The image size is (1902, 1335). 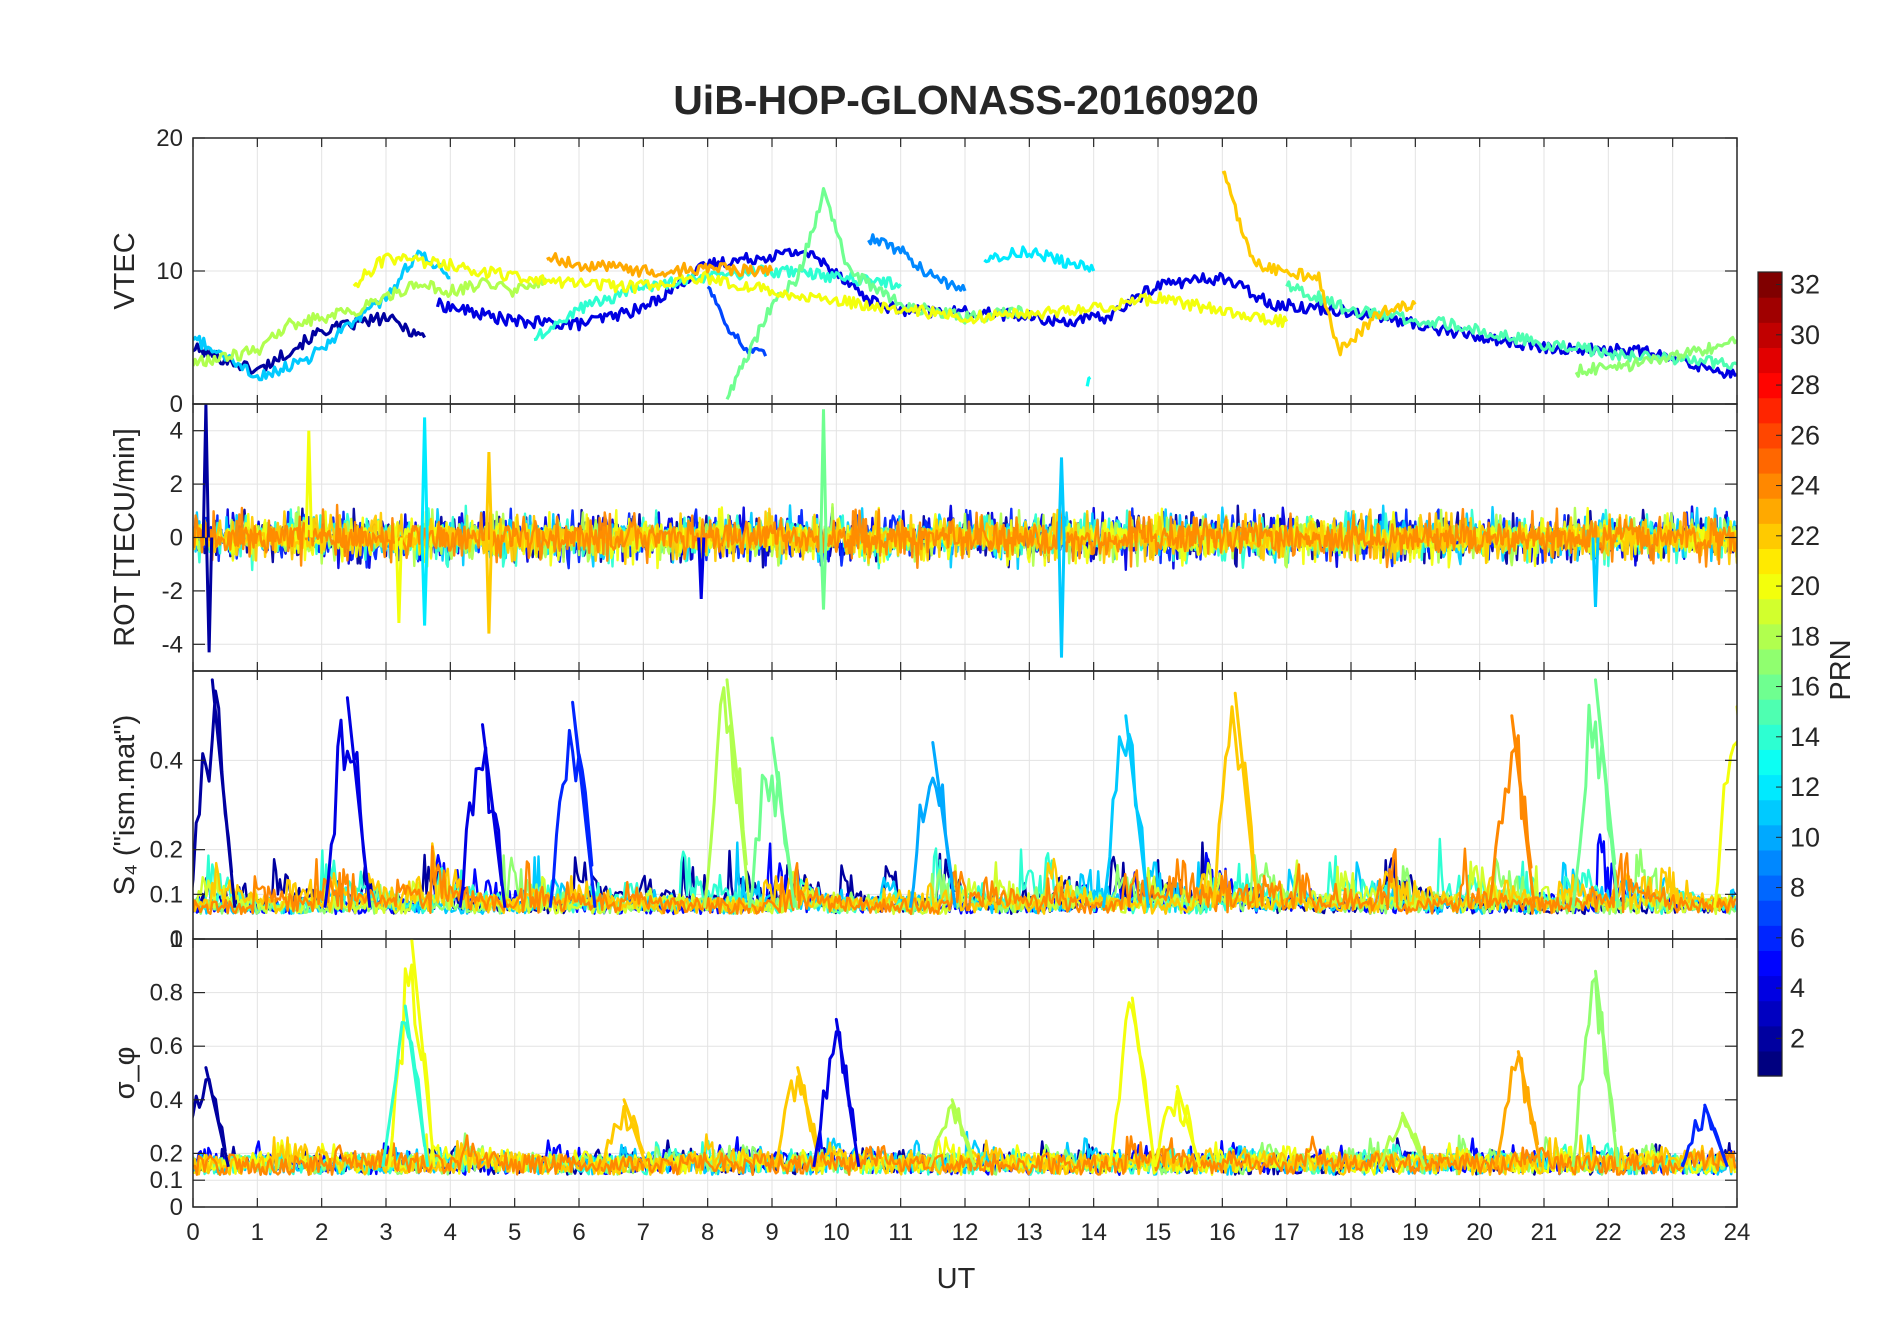 I want to click on panel-data-sigma_phi, so click(x=965, y=1057).